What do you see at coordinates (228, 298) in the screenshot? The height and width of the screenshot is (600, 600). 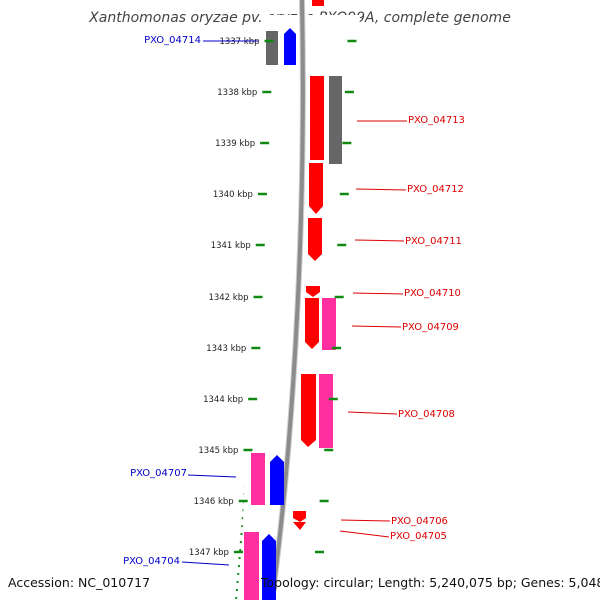 I see `ruler-tick-label: 1342 kbp` at bounding box center [228, 298].